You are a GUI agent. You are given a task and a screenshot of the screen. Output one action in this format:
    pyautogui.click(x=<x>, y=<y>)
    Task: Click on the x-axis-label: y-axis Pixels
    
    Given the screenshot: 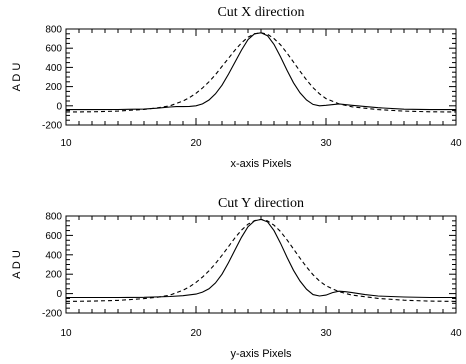 What is the action you would take?
    pyautogui.click(x=261, y=354)
    